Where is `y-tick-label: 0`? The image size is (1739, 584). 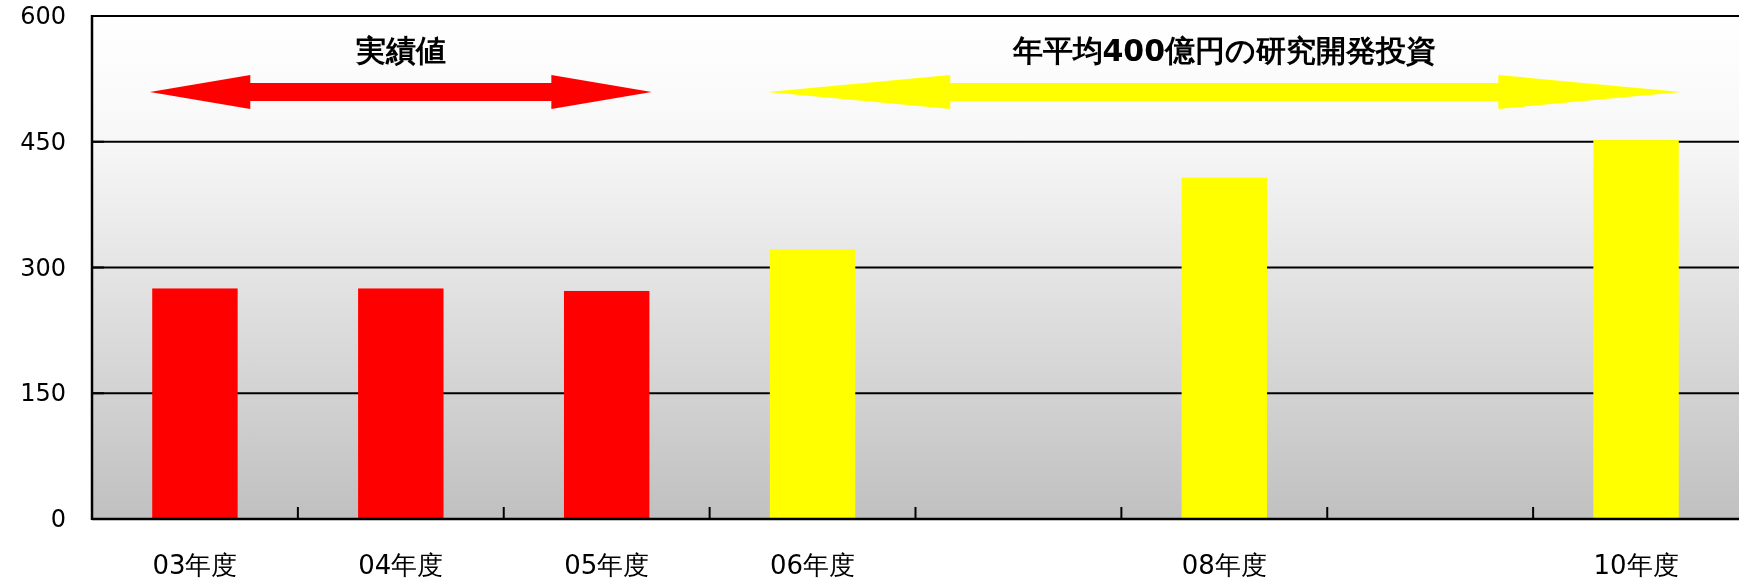 y-tick-label: 0 is located at coordinates (58, 519).